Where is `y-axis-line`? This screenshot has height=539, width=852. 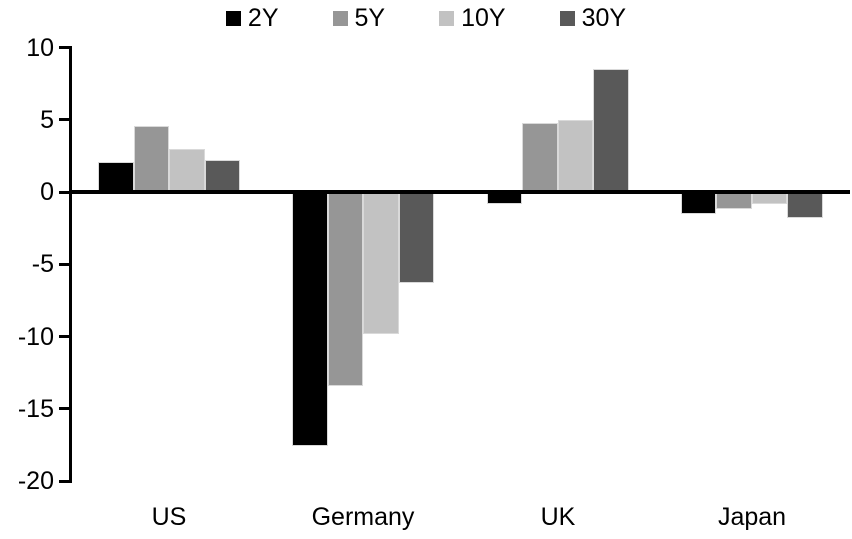 y-axis-line is located at coordinates (70, 264).